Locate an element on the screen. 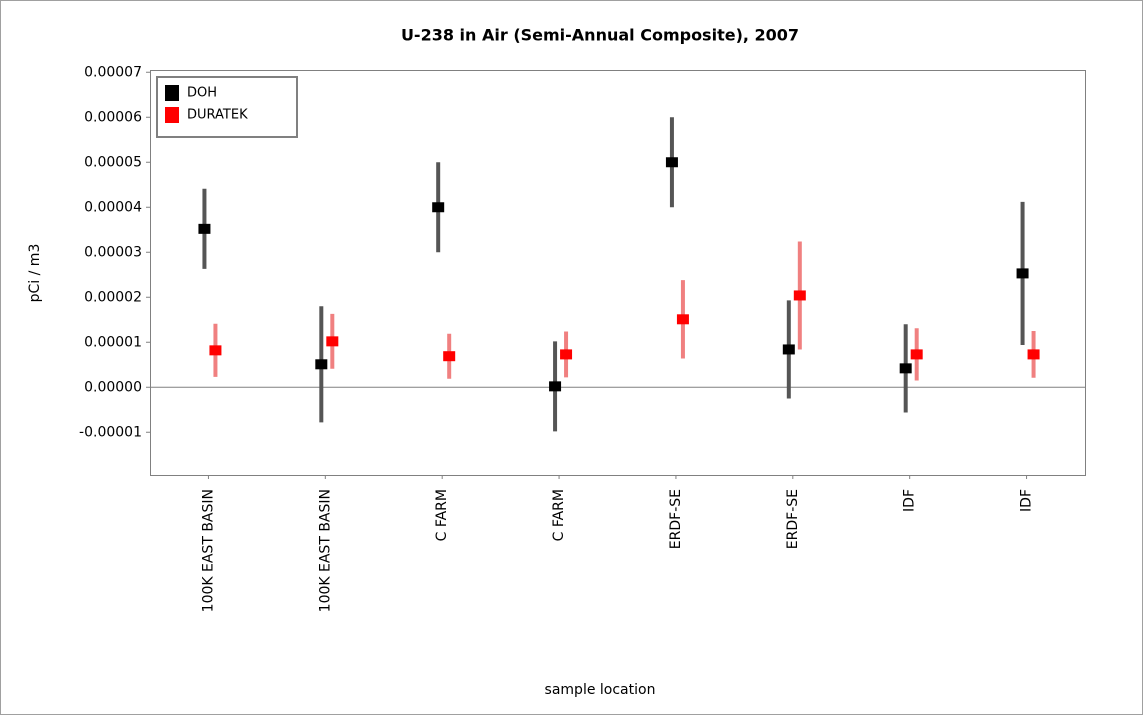 The image size is (1143, 715). y-tick-label: 0.00003 is located at coordinates (113, 252).